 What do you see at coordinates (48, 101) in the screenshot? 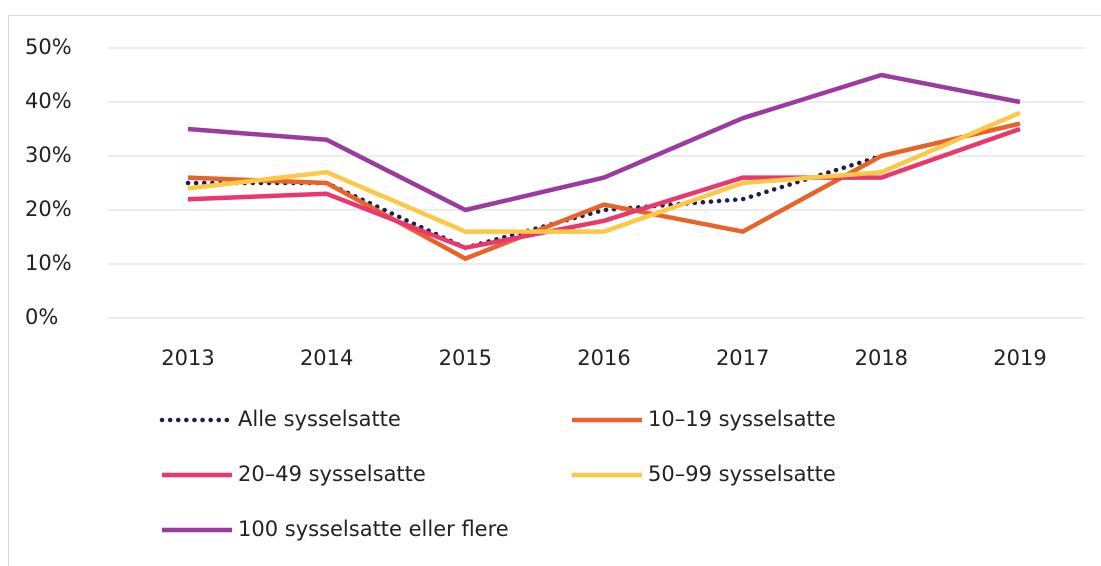
I see `y-tick-label: 40%` at bounding box center [48, 101].